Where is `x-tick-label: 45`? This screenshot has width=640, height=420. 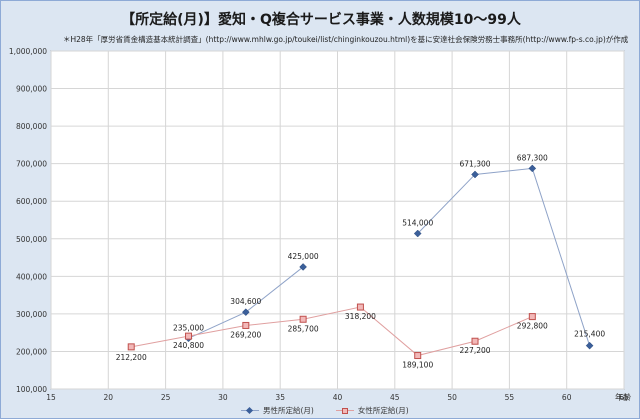 x-tick-label: 45 is located at coordinates (395, 397).